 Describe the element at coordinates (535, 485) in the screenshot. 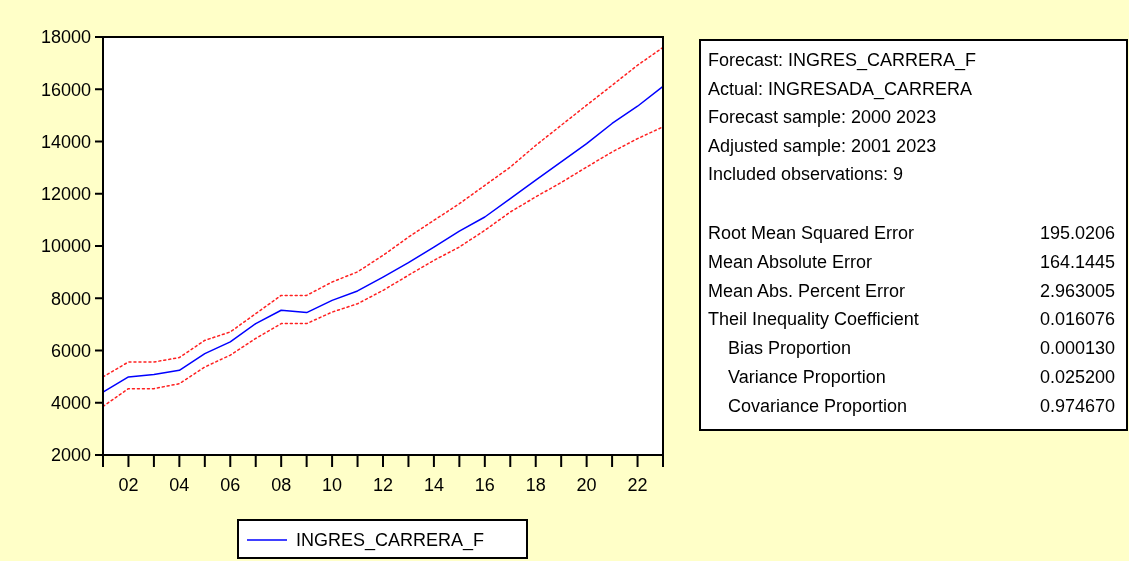

I see `x-tick-label: 18` at that location.